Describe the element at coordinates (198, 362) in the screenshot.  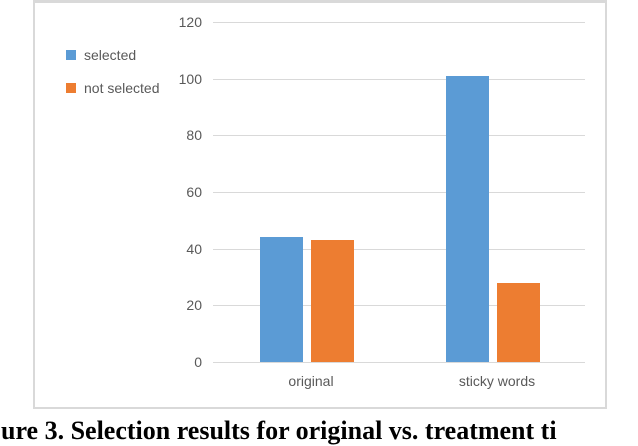
I see `y-tick-label: 0` at that location.